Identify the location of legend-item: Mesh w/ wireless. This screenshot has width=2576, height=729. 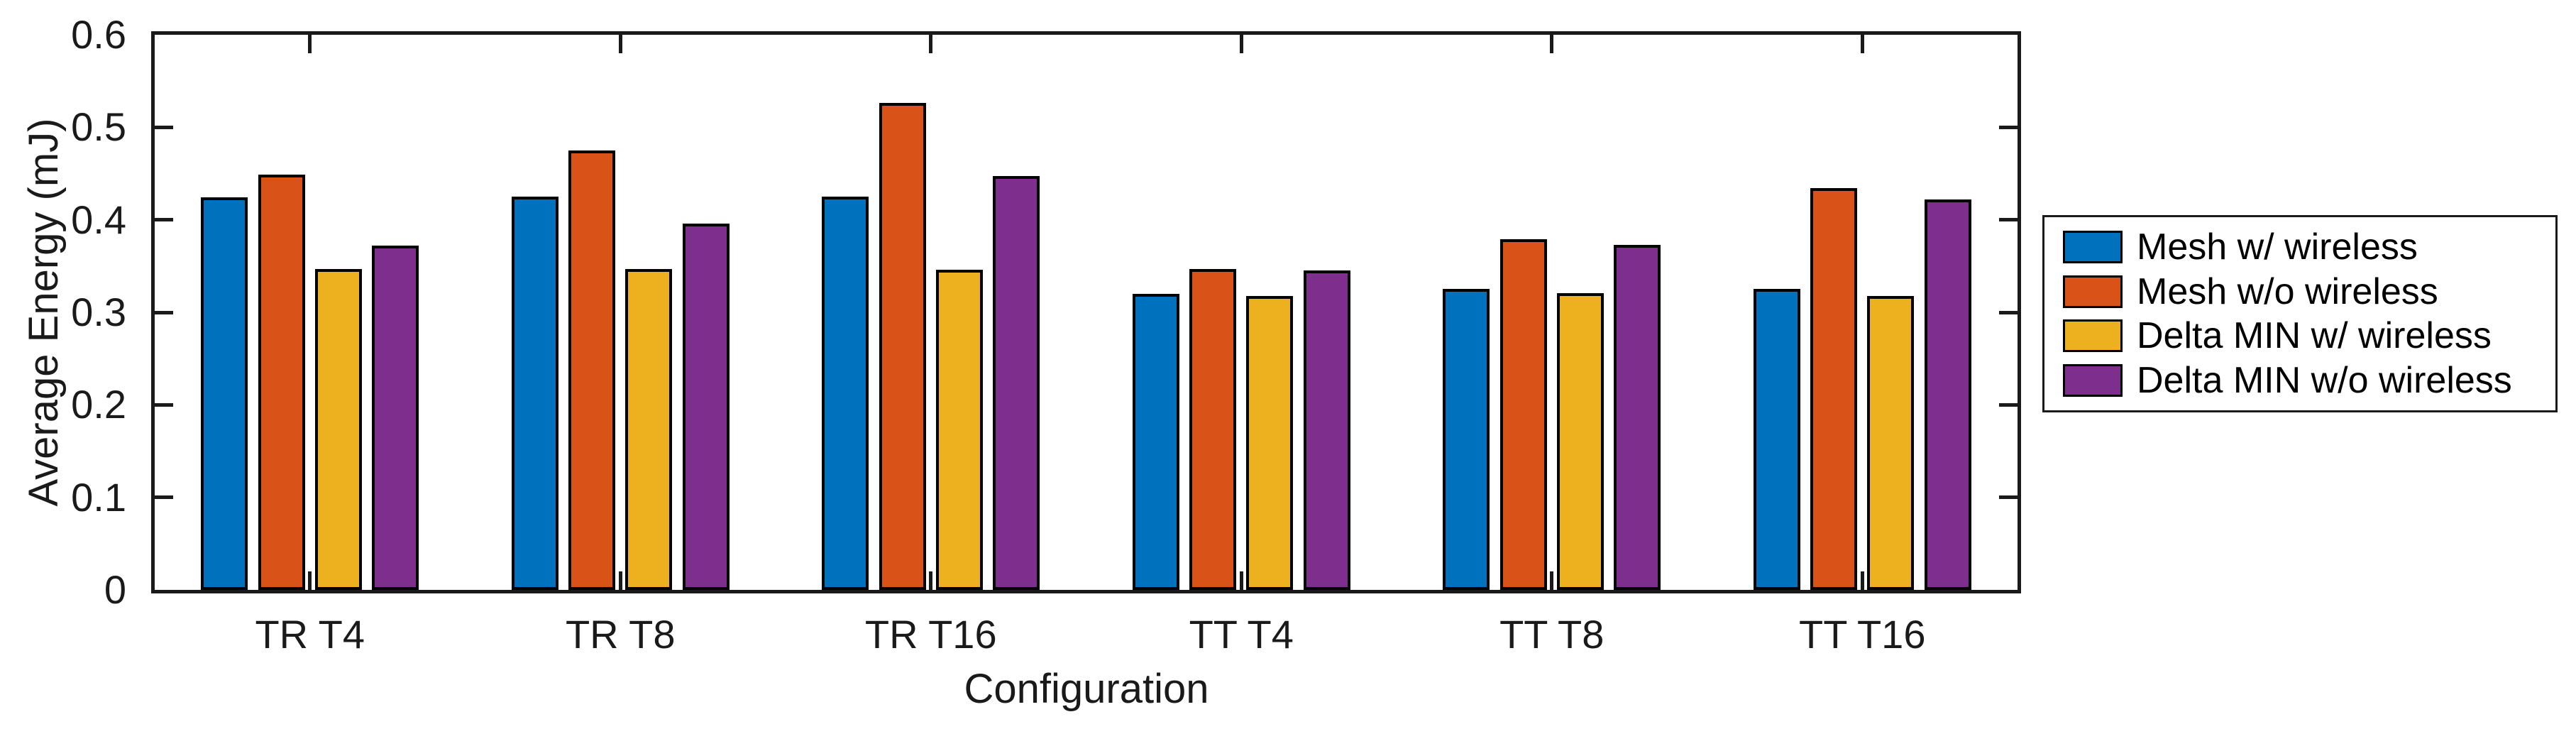
(2305, 247).